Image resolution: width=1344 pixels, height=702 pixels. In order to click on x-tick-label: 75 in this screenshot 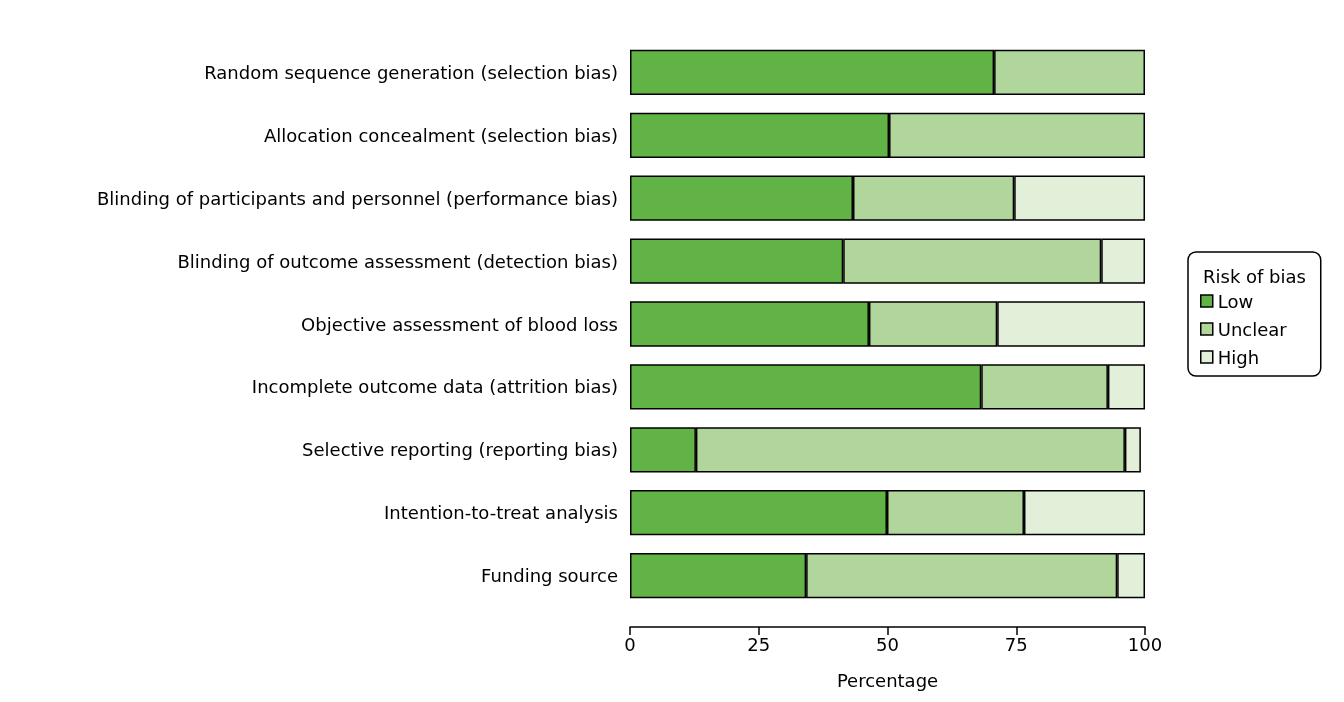, I will do `click(1016, 644)`.